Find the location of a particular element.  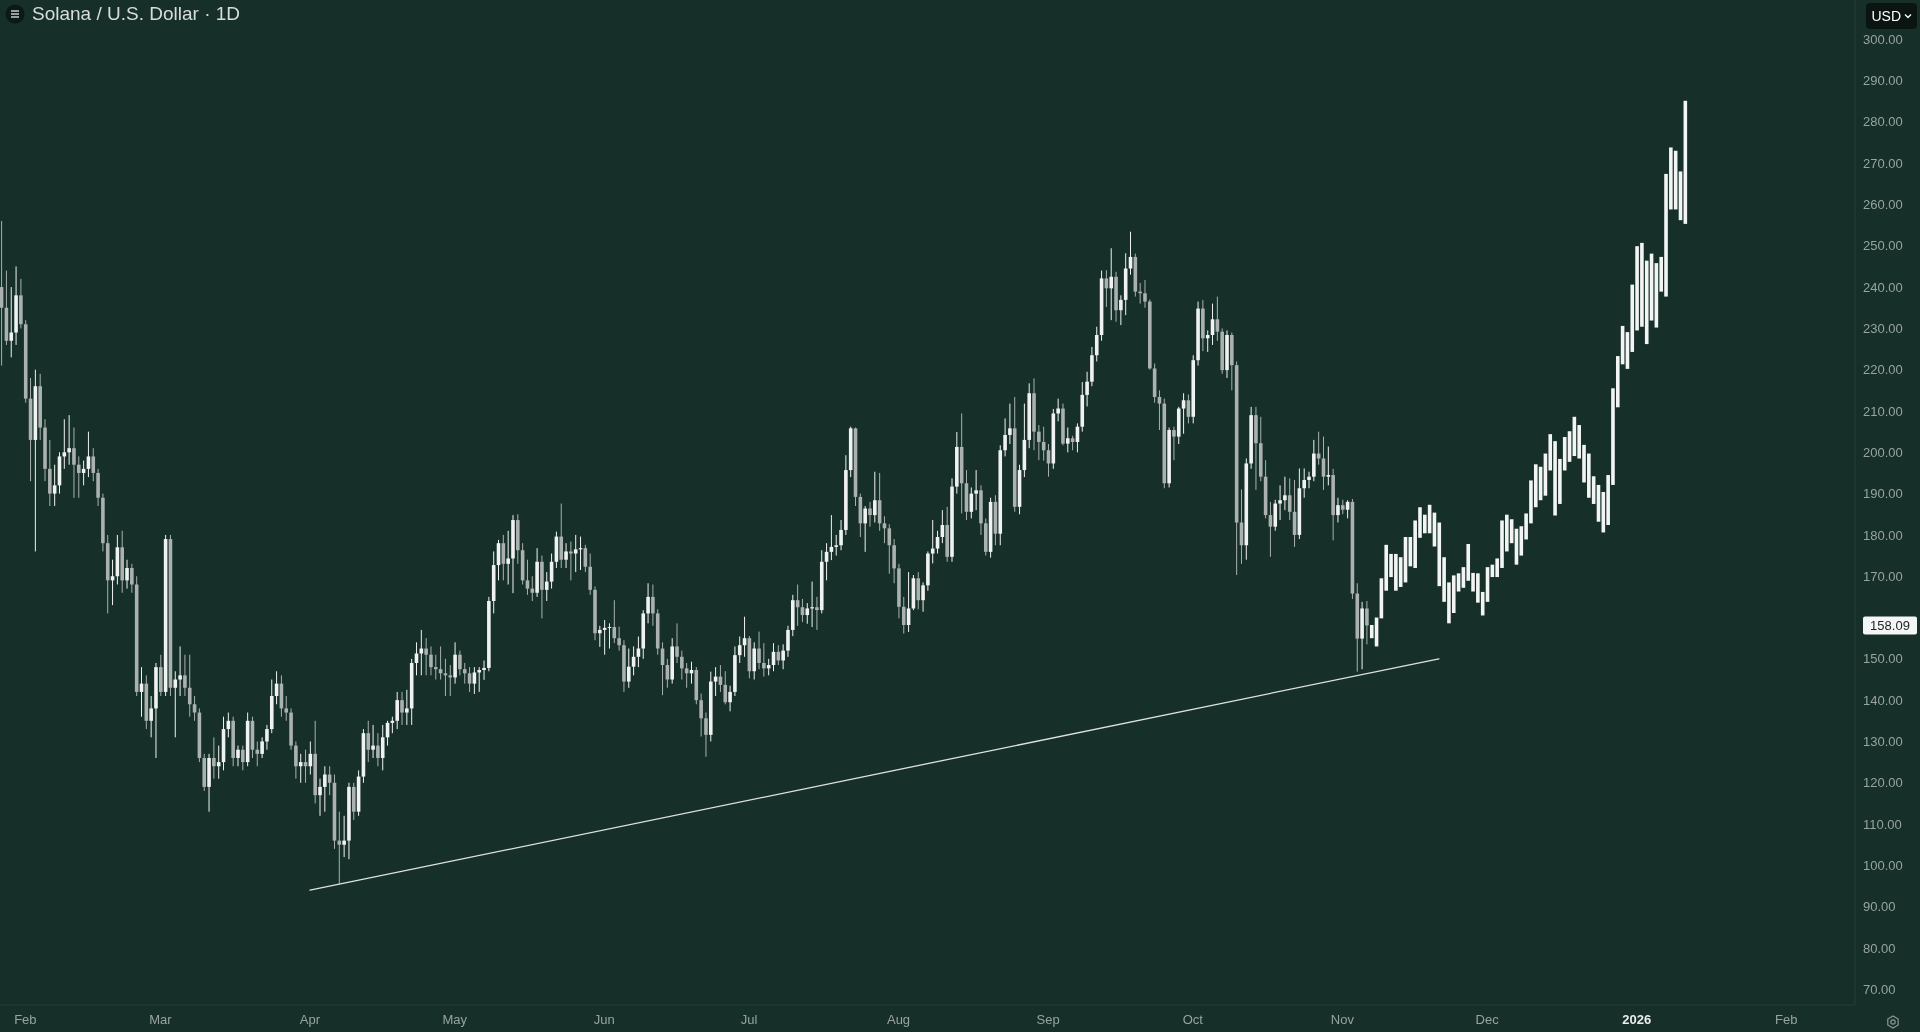

x-tick-label: Jun is located at coordinates (604, 1020).